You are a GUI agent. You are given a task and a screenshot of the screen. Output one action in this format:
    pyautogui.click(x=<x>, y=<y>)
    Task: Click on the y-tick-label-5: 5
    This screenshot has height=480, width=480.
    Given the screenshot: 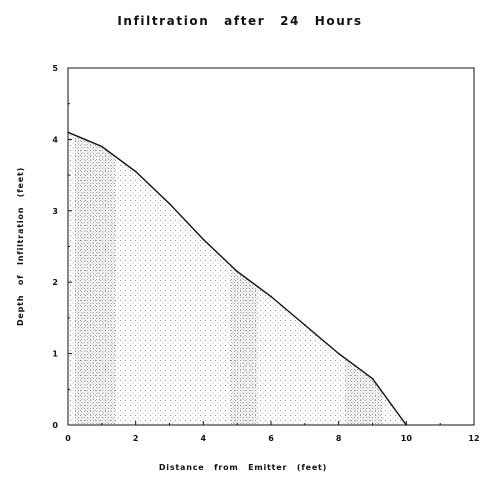 What is the action you would take?
    pyautogui.click(x=55, y=68)
    